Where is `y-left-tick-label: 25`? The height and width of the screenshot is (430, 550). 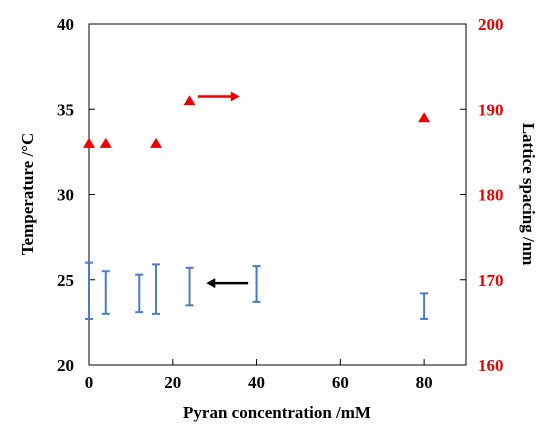
y-left-tick-label: 25 is located at coordinates (65, 280).